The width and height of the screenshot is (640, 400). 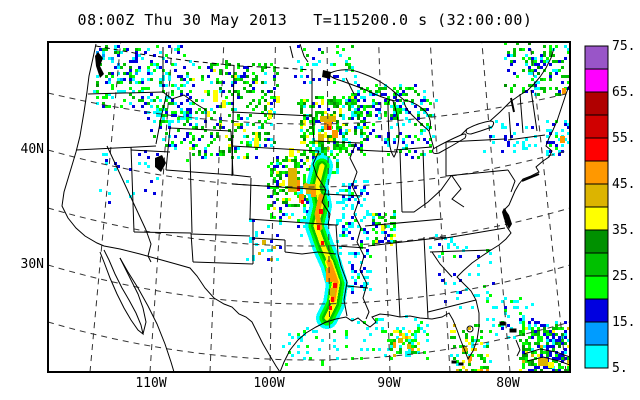 What do you see at coordinates (624, 276) in the screenshot?
I see `colorbar-tick-label: 25.` at bounding box center [624, 276].